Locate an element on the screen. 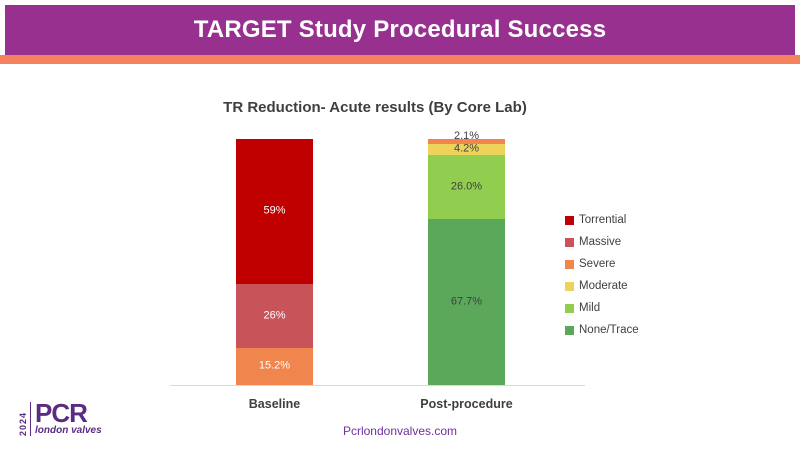 The width and height of the screenshot is (800, 450). segment-value-label: 59% is located at coordinates (274, 210).